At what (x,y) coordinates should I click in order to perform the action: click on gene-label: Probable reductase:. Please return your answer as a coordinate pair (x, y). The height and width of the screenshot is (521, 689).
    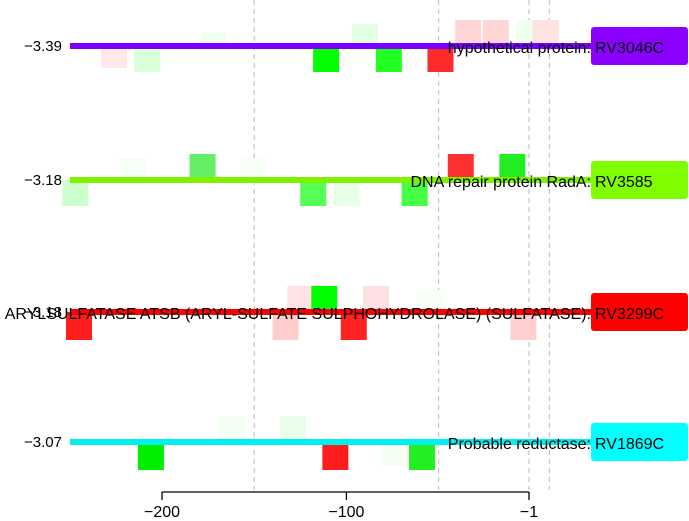
    Looking at the image, I should click on (519, 444).